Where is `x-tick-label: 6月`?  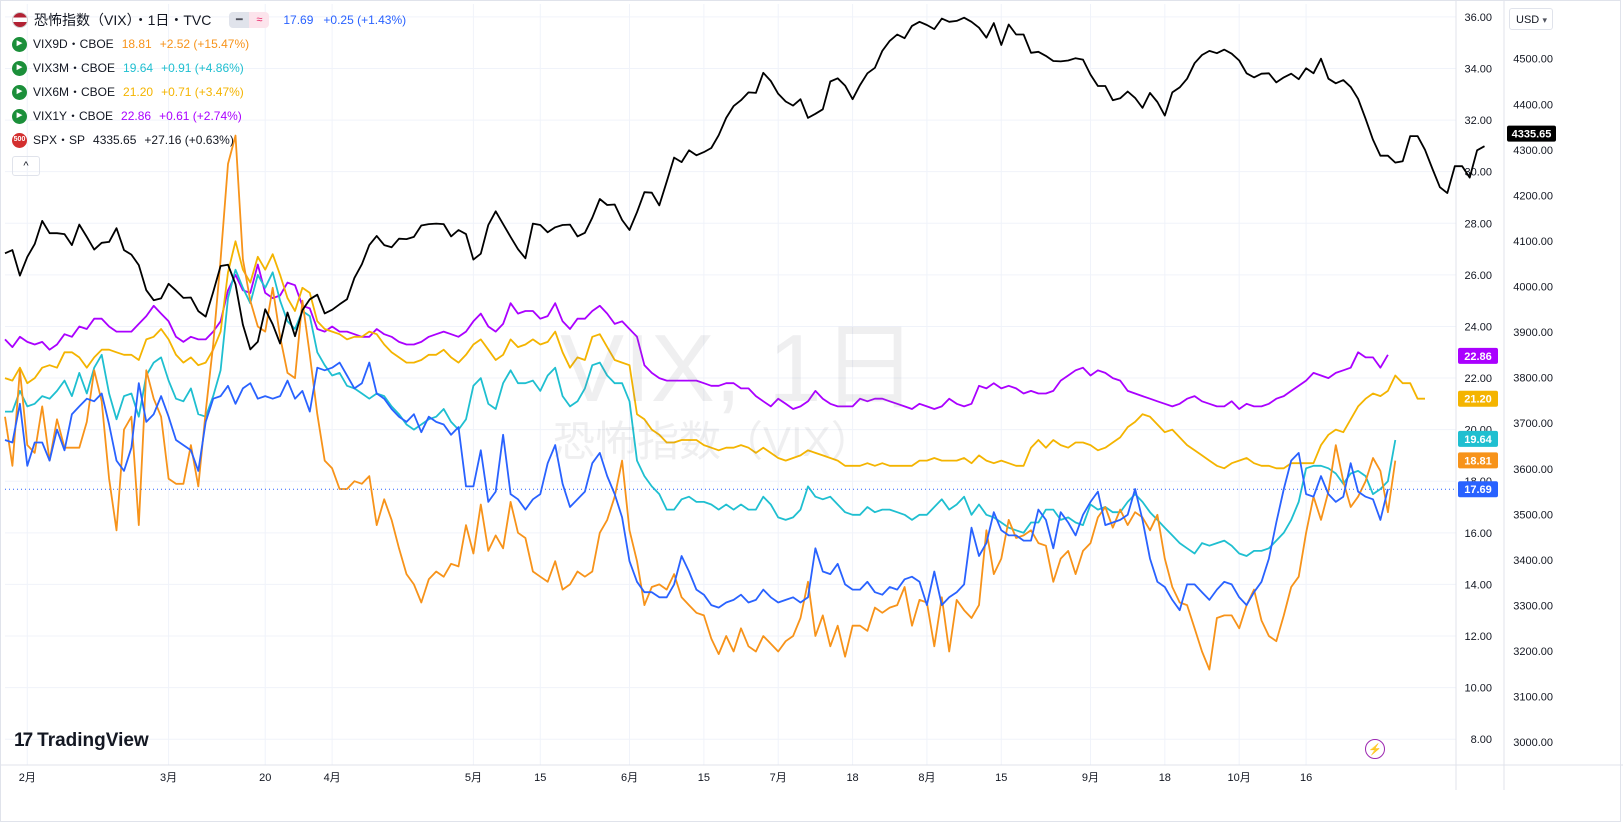 x-tick-label: 6月 is located at coordinates (629, 778).